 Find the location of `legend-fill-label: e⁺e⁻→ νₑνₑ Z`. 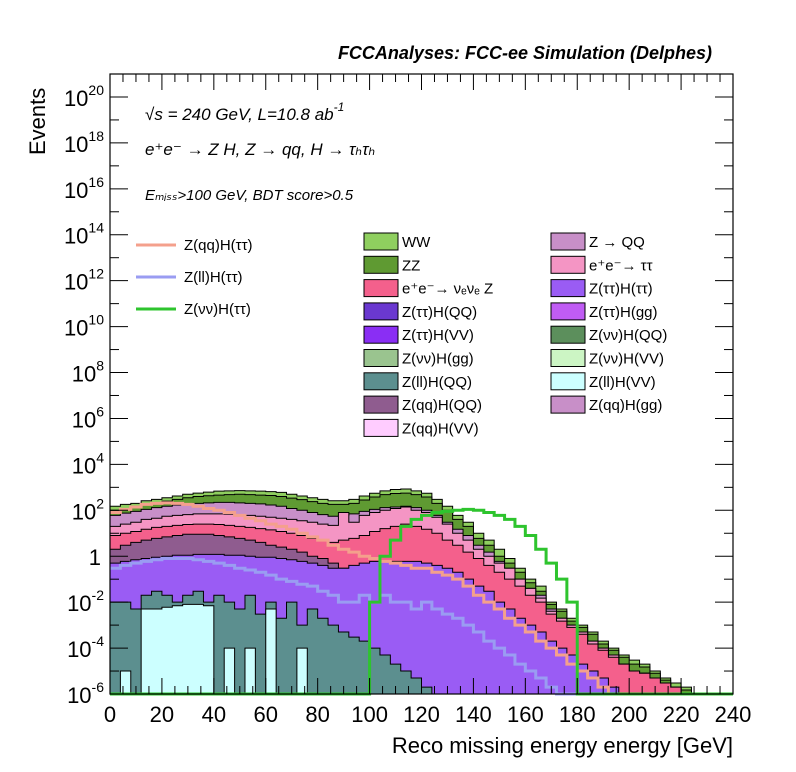

legend-fill-label: e⁺e⁻→ νₑνₑ Z is located at coordinates (447, 289).